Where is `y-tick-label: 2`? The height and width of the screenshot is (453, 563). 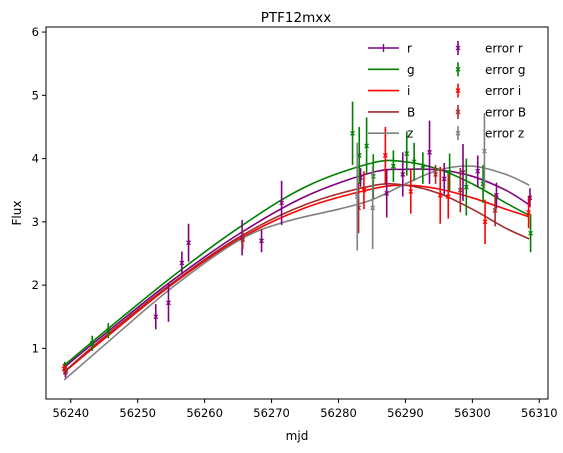
y-tick-label: 2 is located at coordinates (35, 285).